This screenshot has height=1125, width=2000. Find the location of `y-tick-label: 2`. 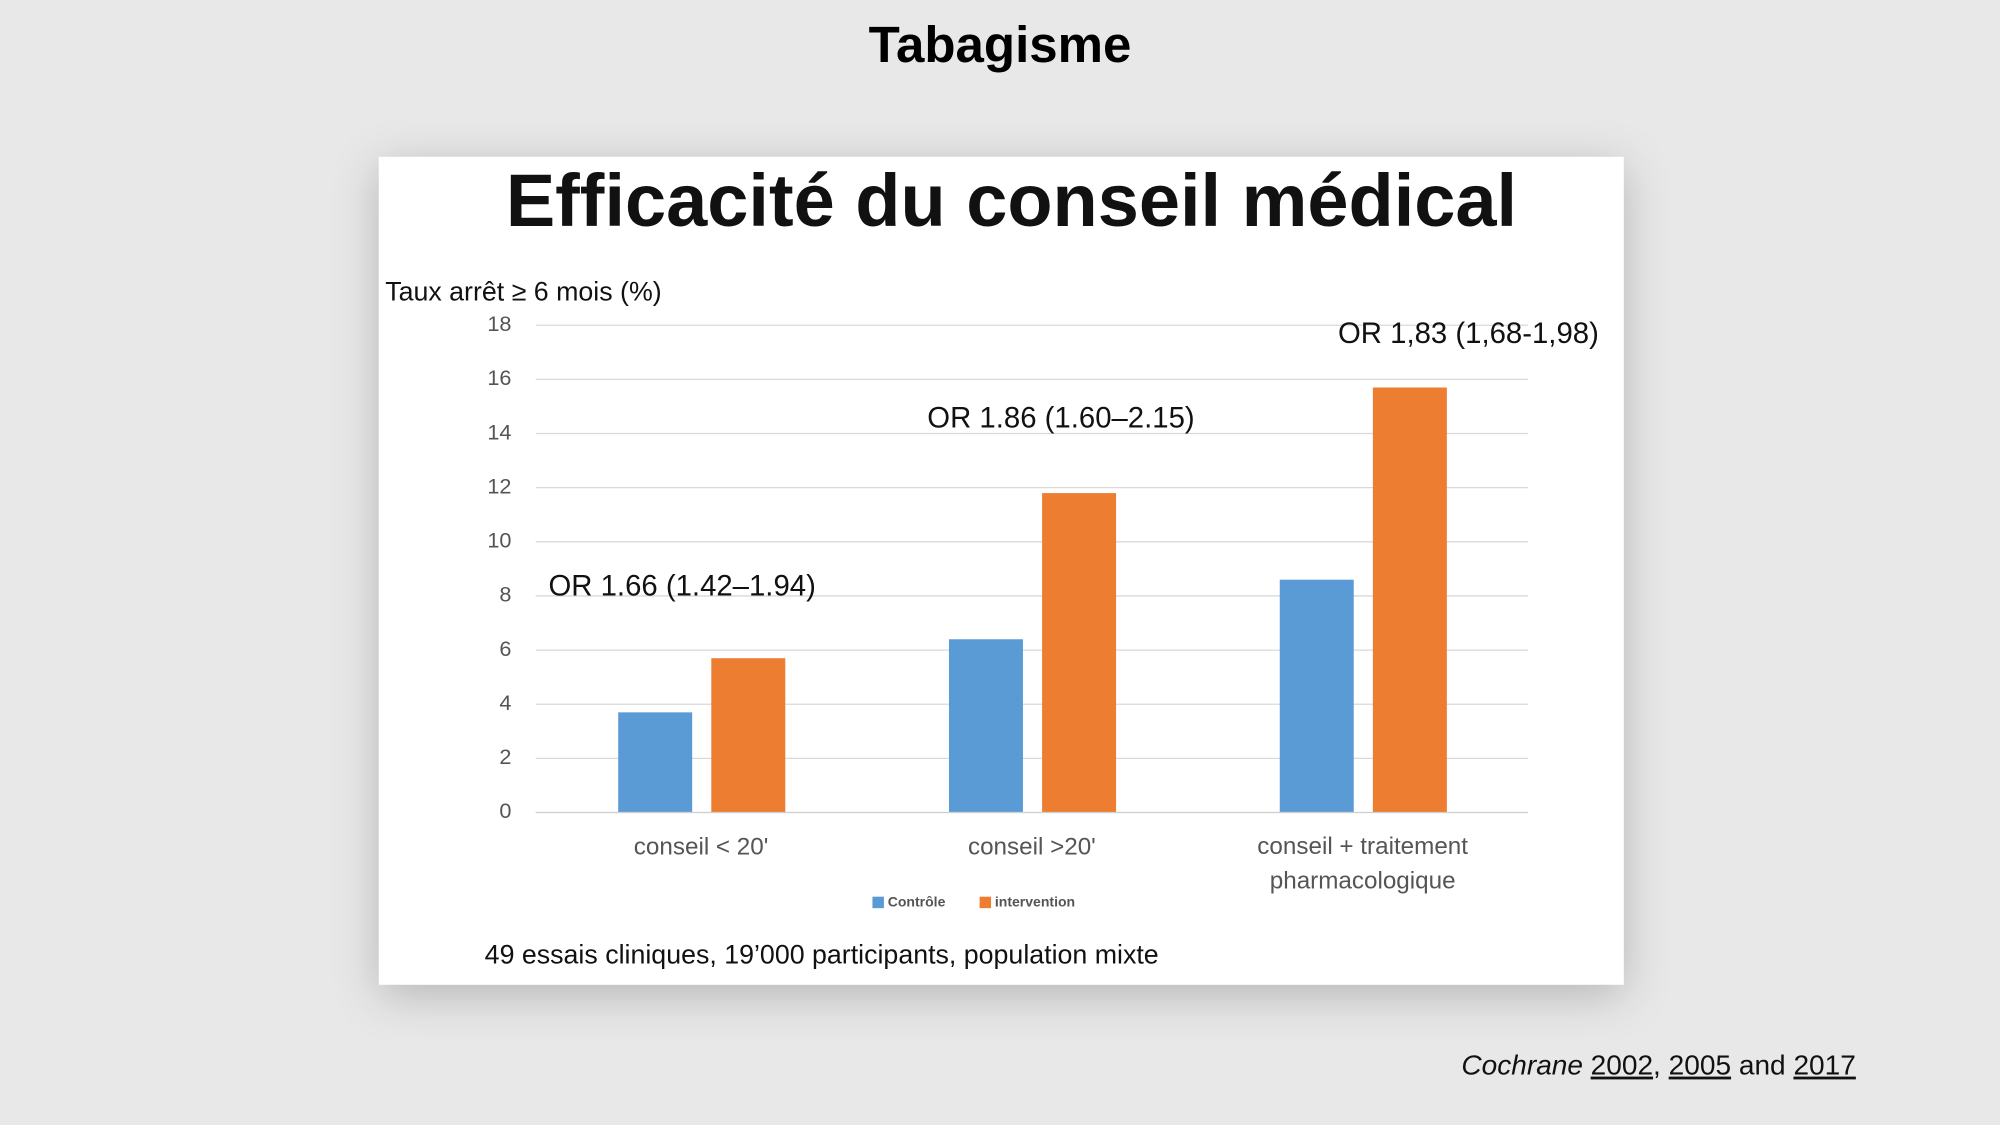

y-tick-label: 2 is located at coordinates (505, 756).